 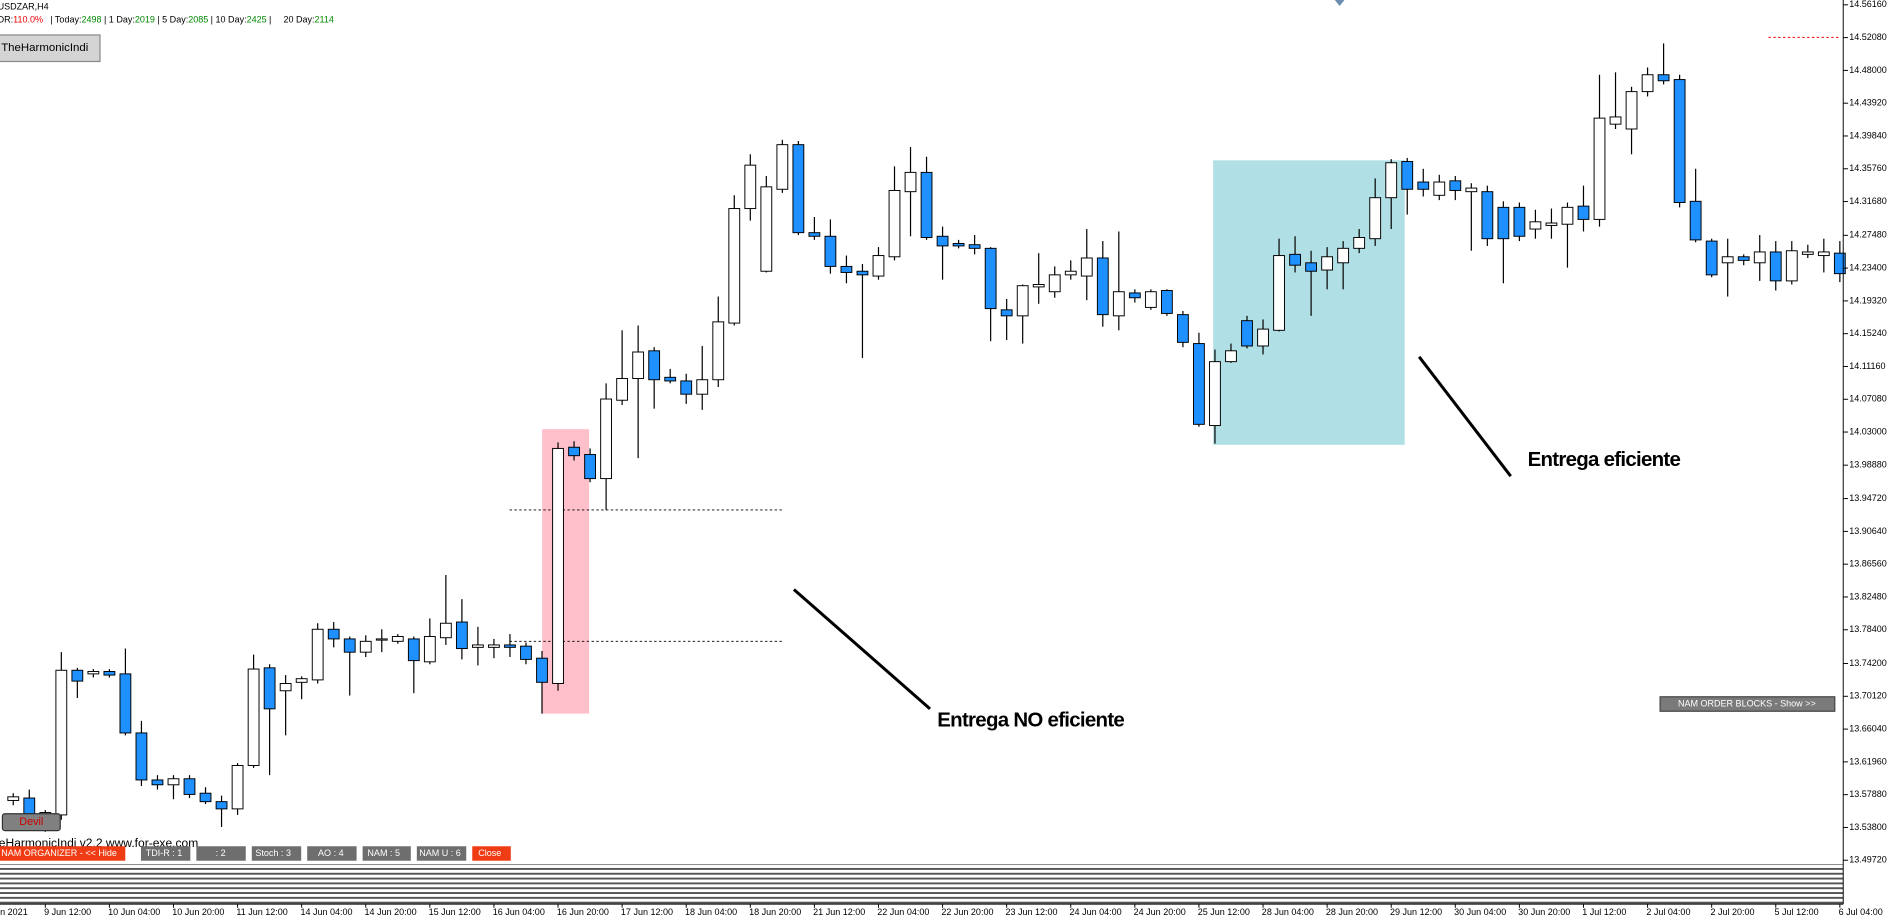 I want to click on y-tick-label: 14.52080, so click(x=1868, y=37).